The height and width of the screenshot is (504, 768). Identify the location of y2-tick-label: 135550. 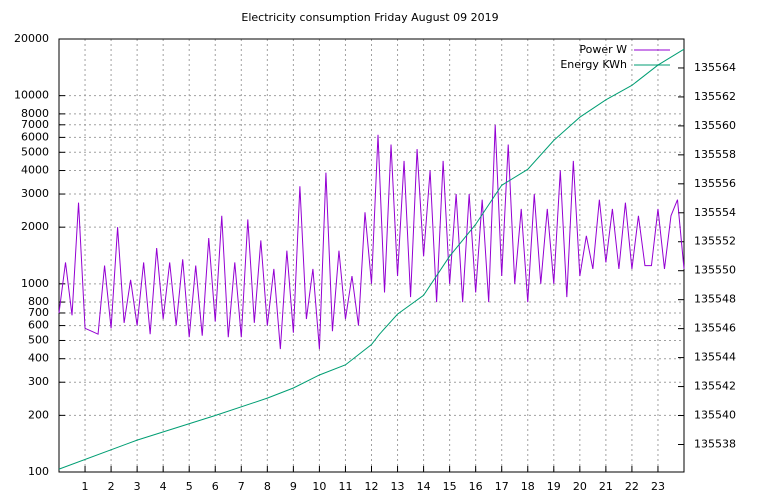
(715, 270).